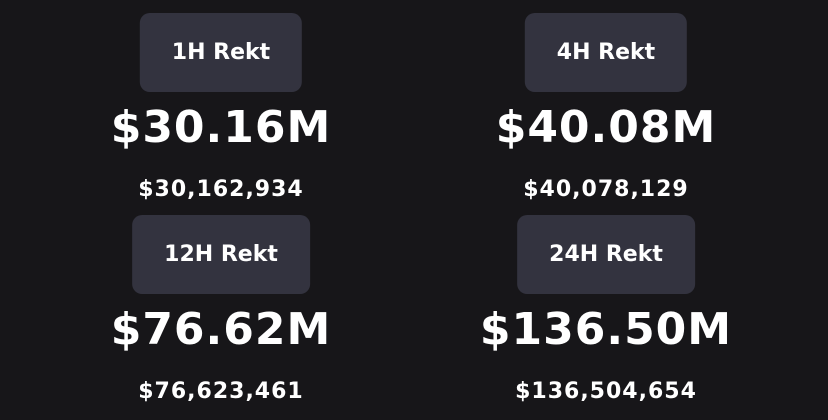  Describe the element at coordinates (221, 189) in the screenshot. I see `rekt-exact-amount: $30,162,934` at that location.